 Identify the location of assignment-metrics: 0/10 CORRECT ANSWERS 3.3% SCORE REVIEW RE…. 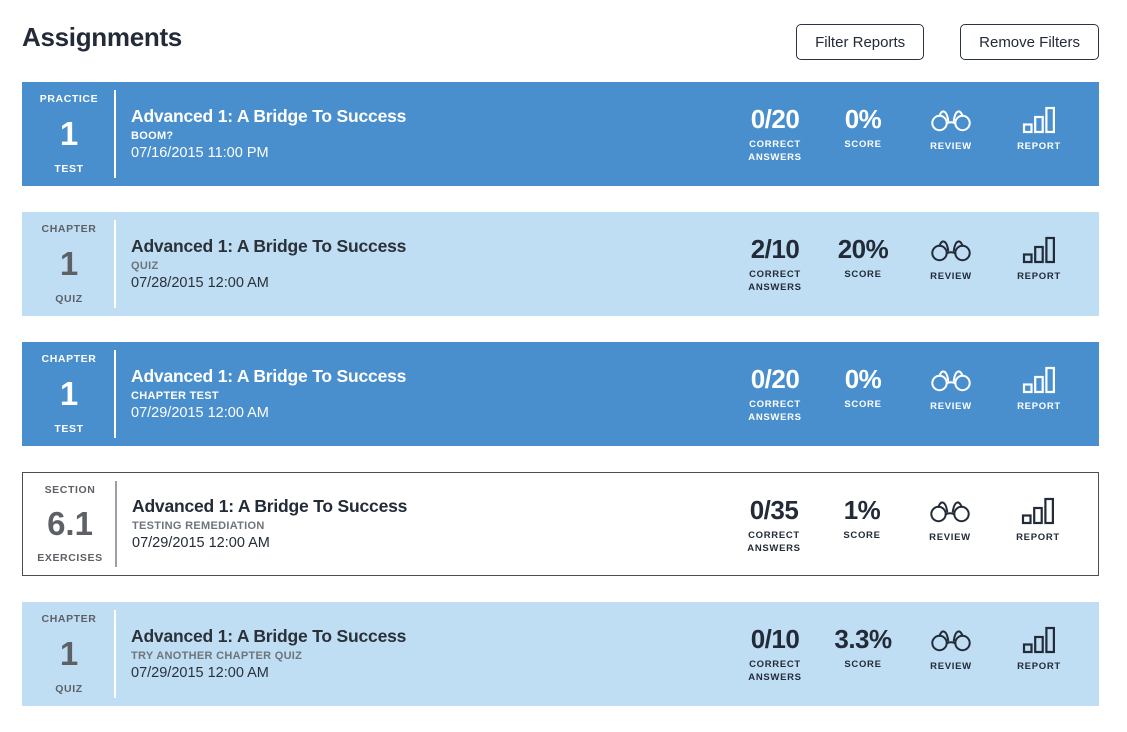
(915, 654).